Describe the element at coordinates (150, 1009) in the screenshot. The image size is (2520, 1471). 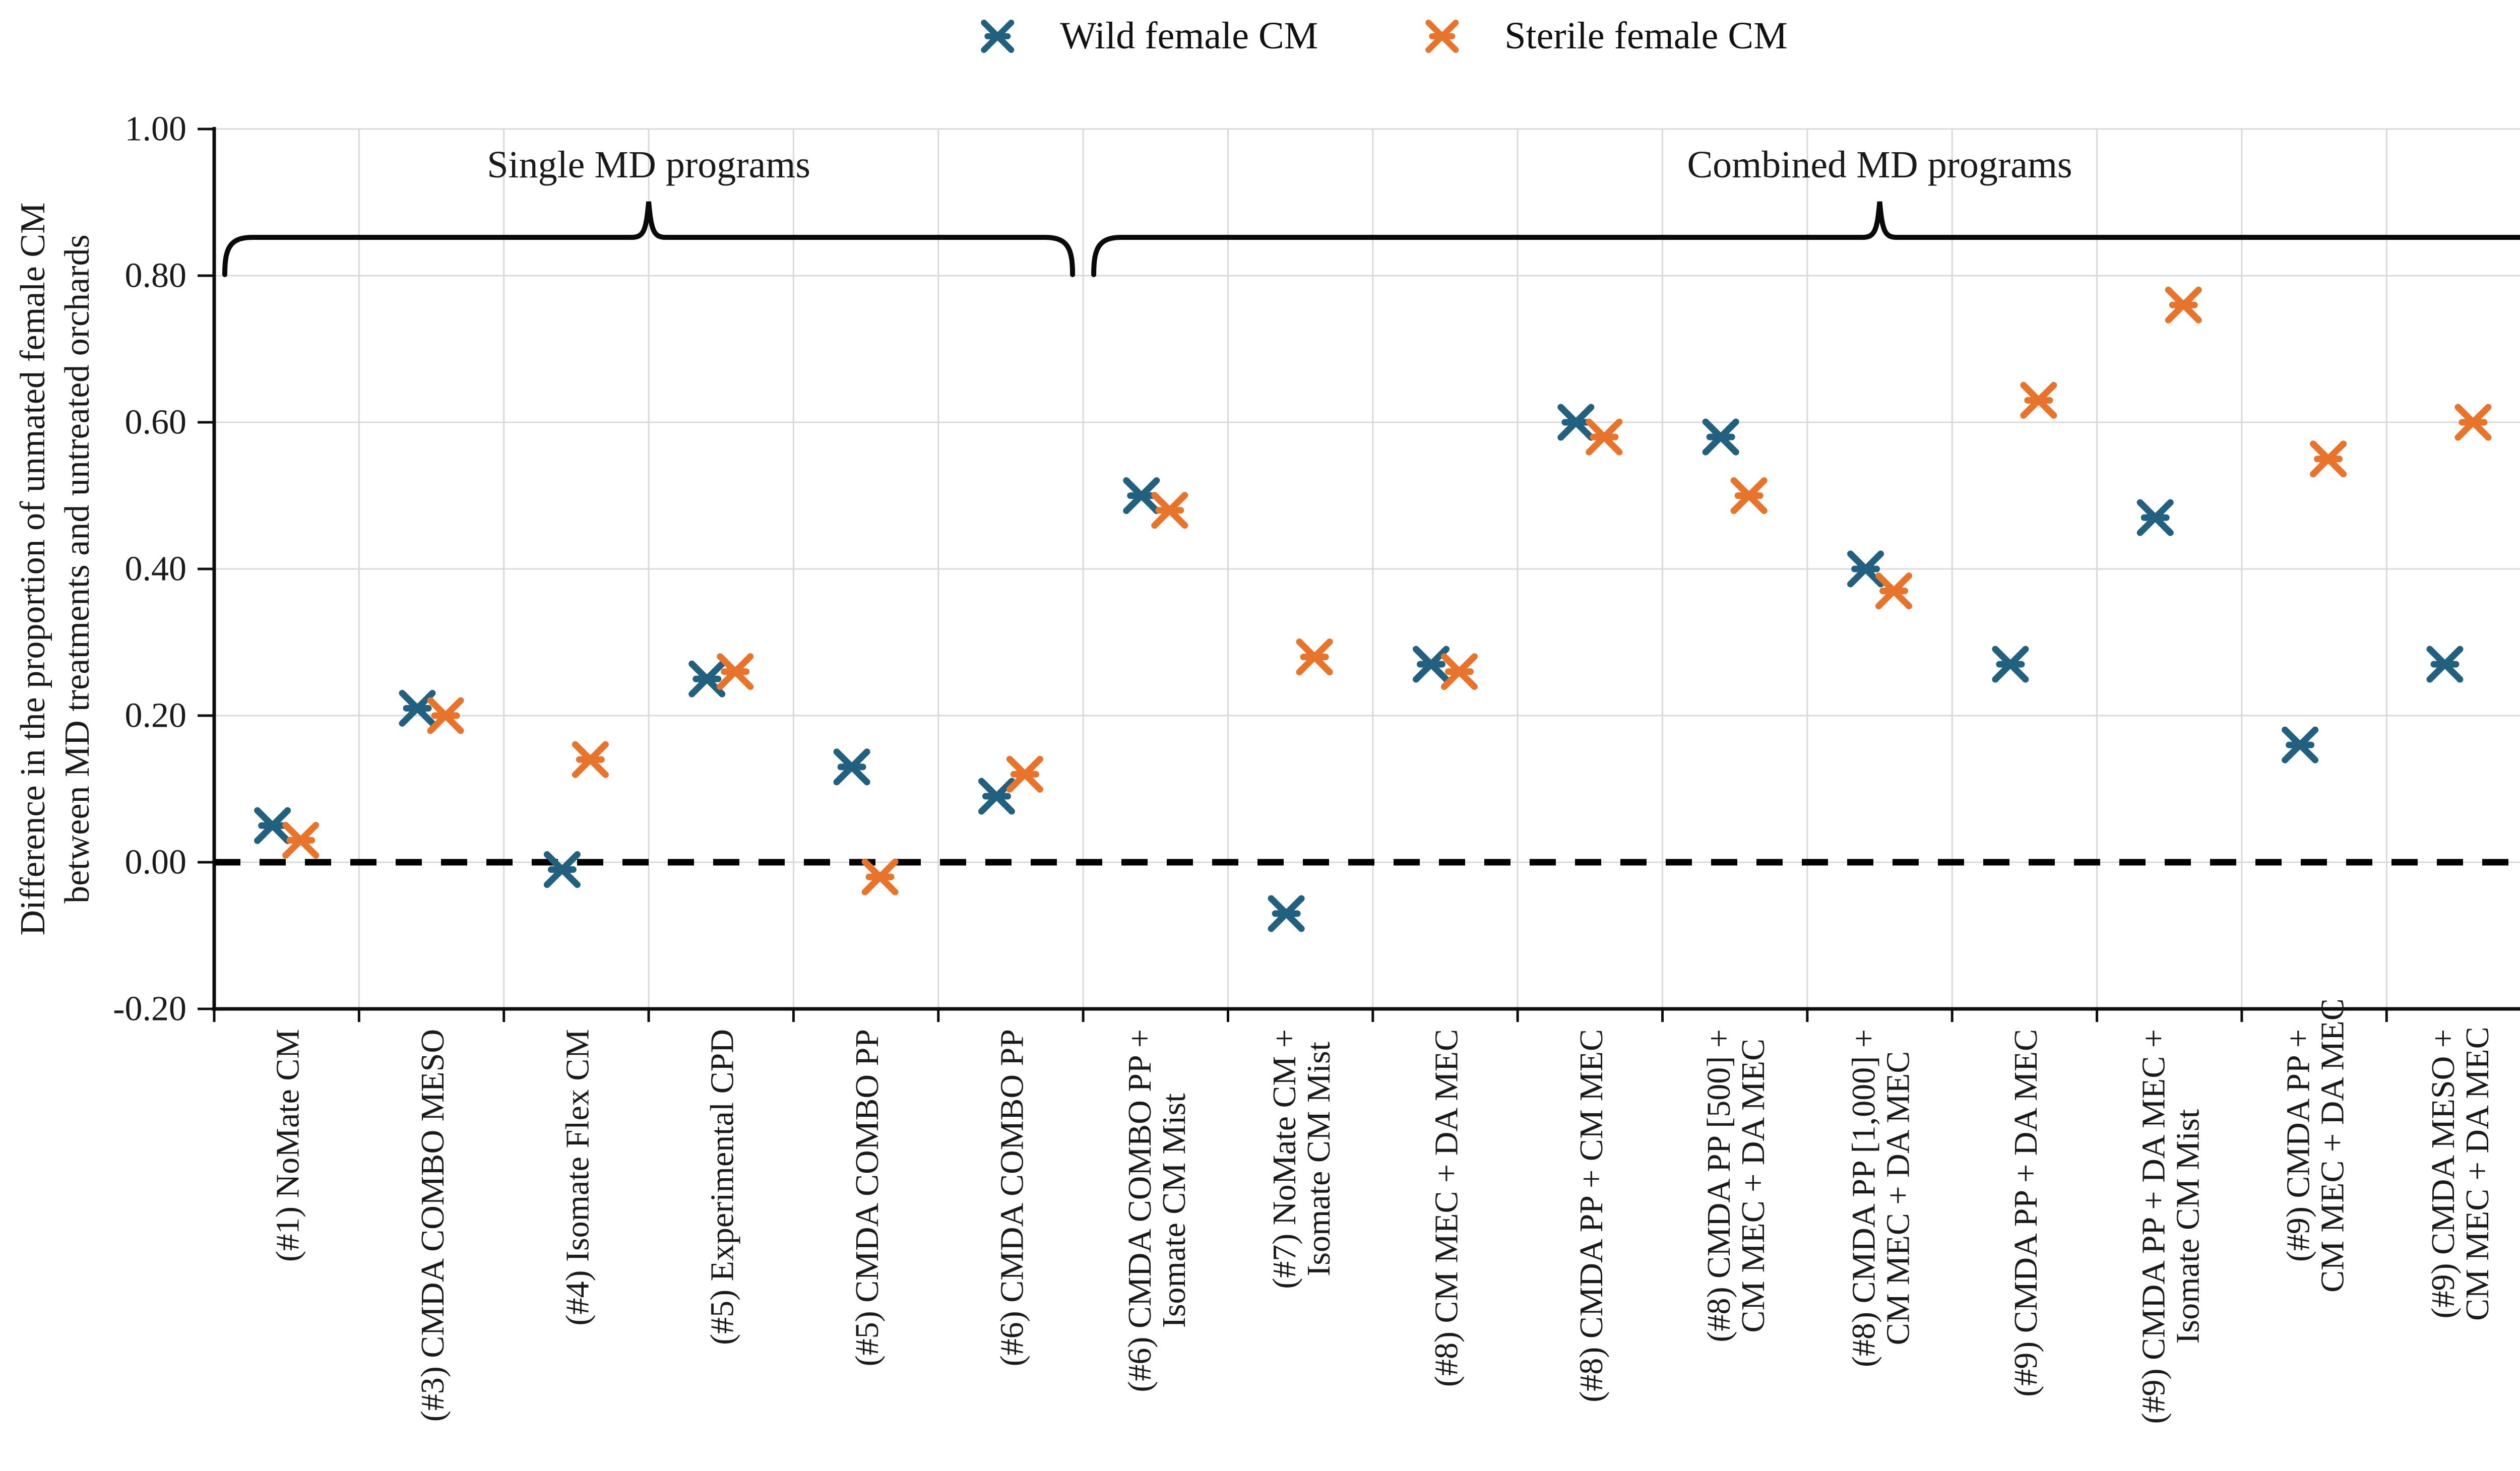
I see `y-tick-label: -0.20` at that location.